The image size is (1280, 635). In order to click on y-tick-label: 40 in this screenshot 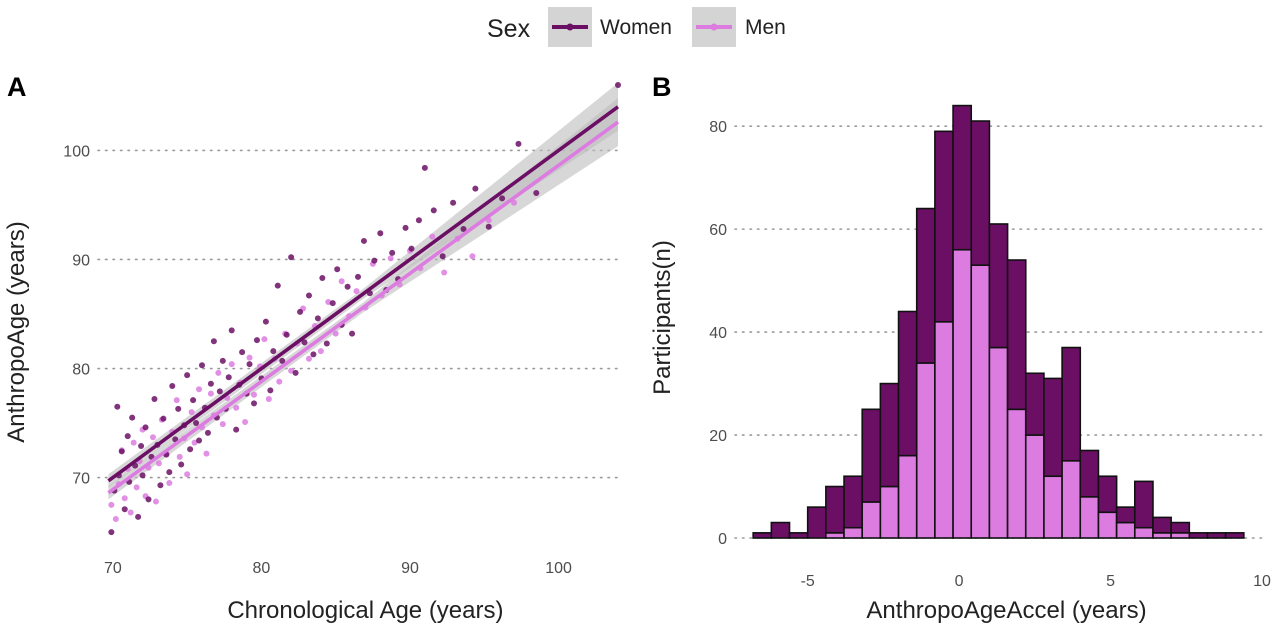, I will do `click(718, 333)`.